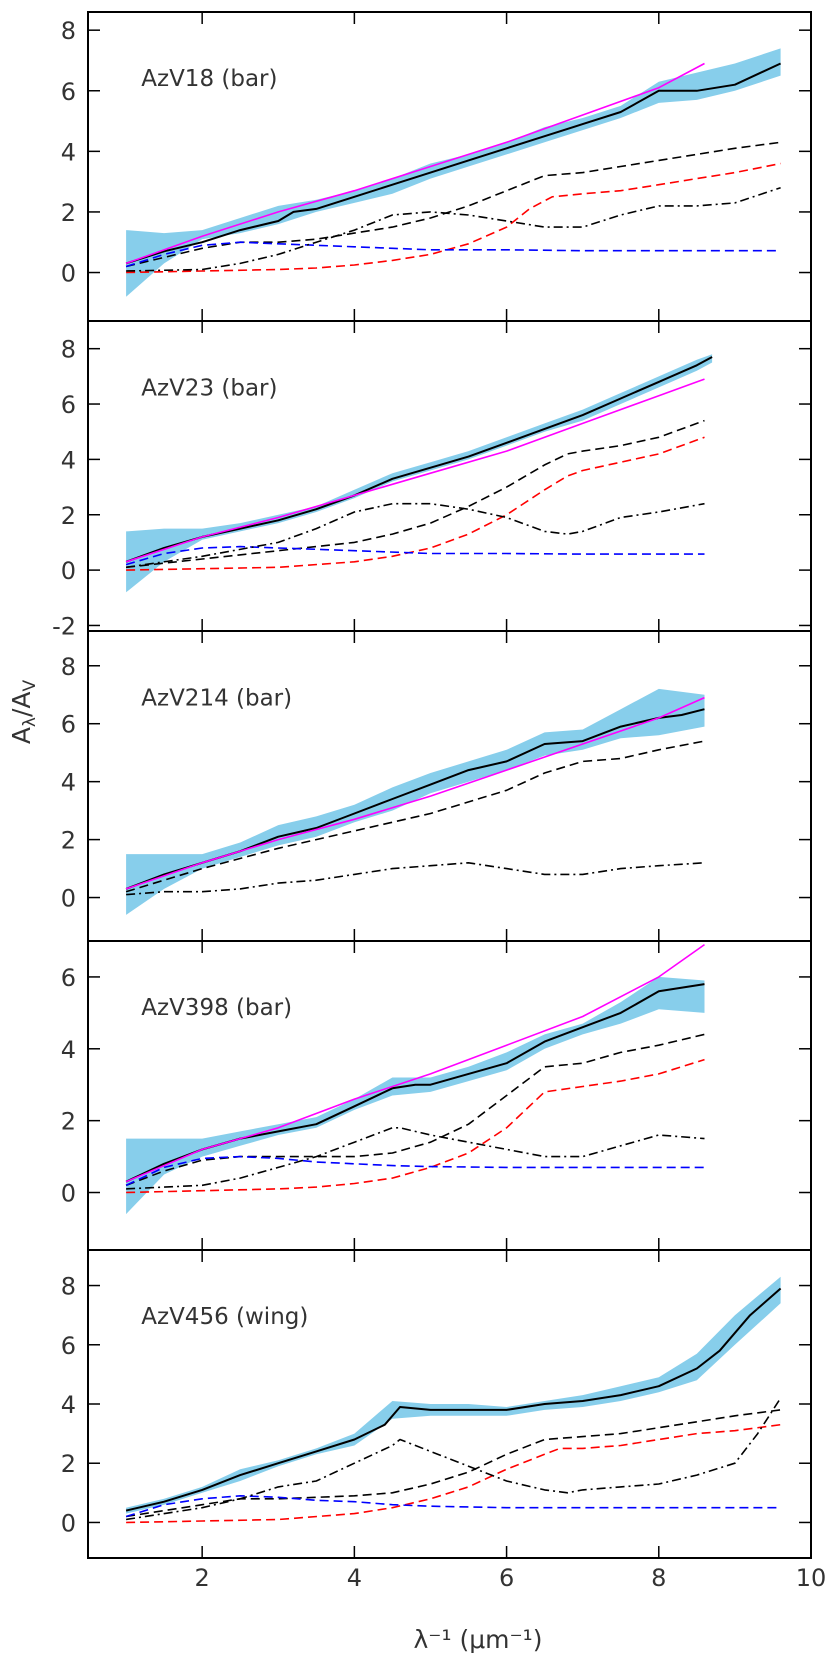 The image size is (830, 1661). Describe the element at coordinates (209, 79) in the screenshot. I see `panel-label: AzV18 (bar)` at that location.